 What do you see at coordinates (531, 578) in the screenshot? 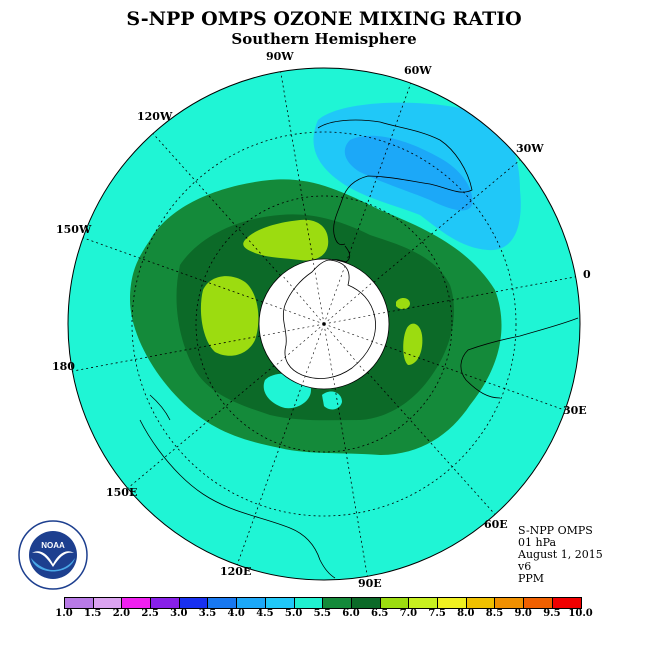
I see `info-units: PPM` at bounding box center [531, 578].